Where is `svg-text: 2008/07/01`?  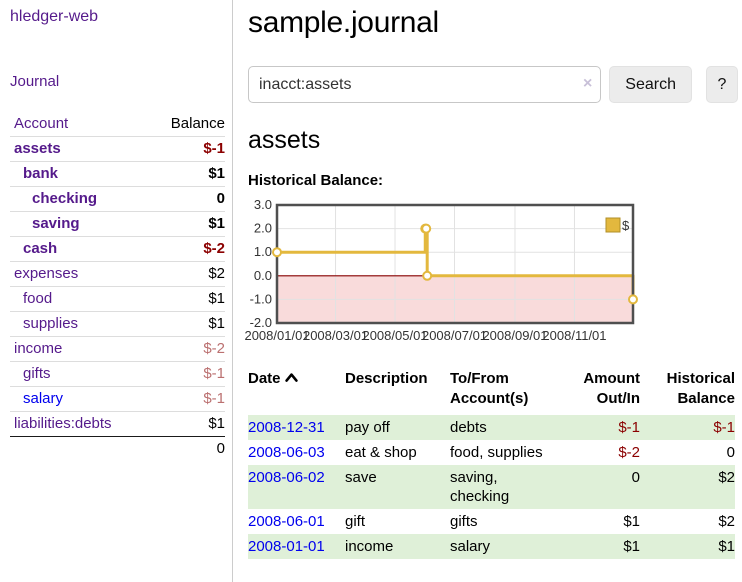
svg-text: 2008/07/01 is located at coordinates (454, 335).